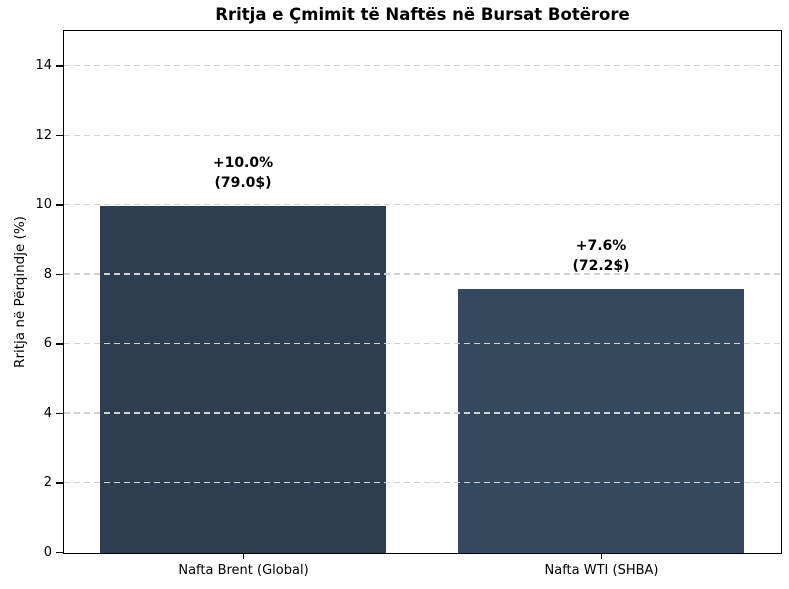  Describe the element at coordinates (601, 256) in the screenshot. I see `bar-value-annotation: +7.6% (72.2$)` at that location.